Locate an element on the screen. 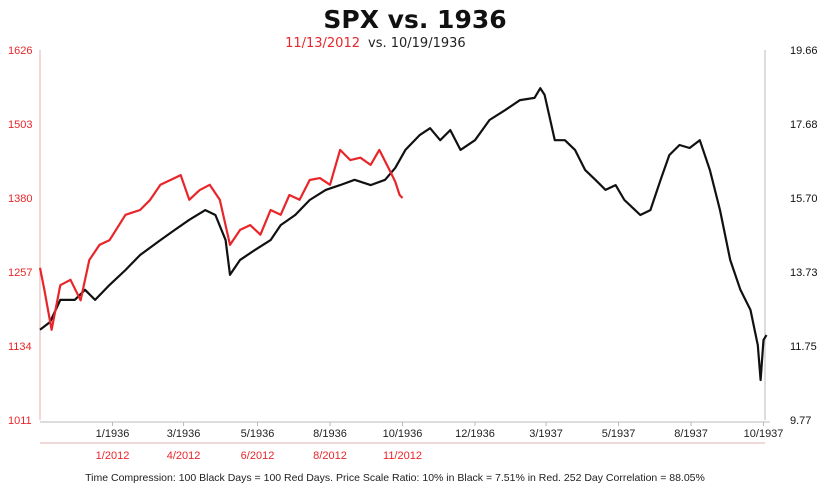  x-tick-label-black: 5/1936 is located at coordinates (258, 434).